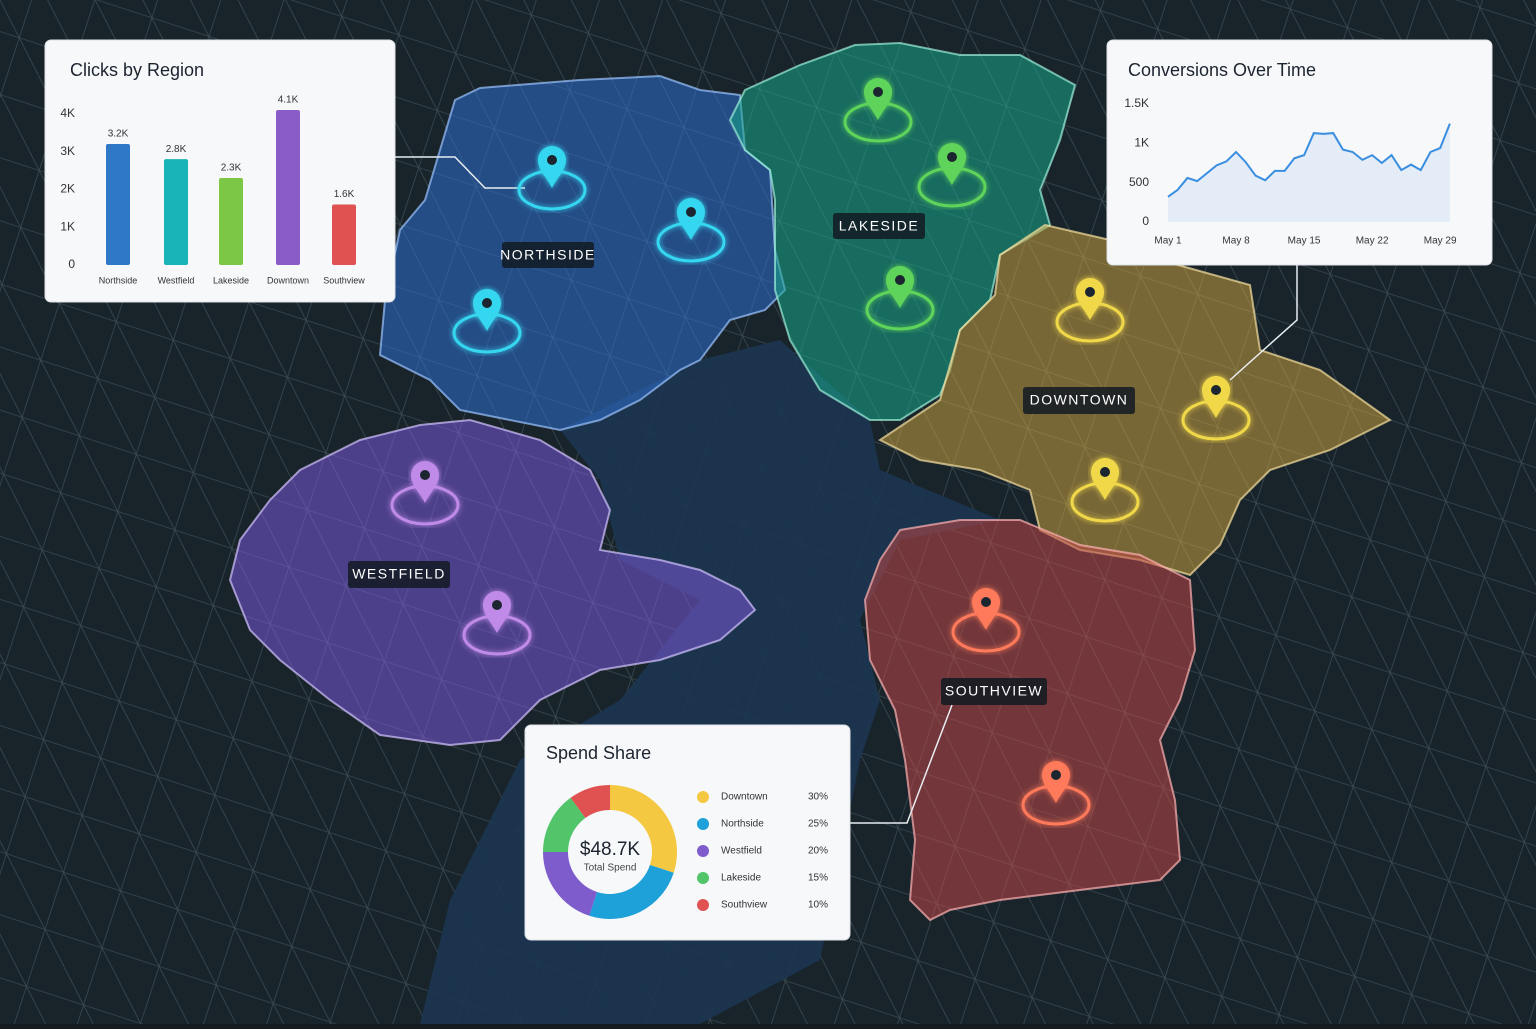  Describe the element at coordinates (1139, 182) in the screenshot. I see `y-tick-label: 500` at that location.